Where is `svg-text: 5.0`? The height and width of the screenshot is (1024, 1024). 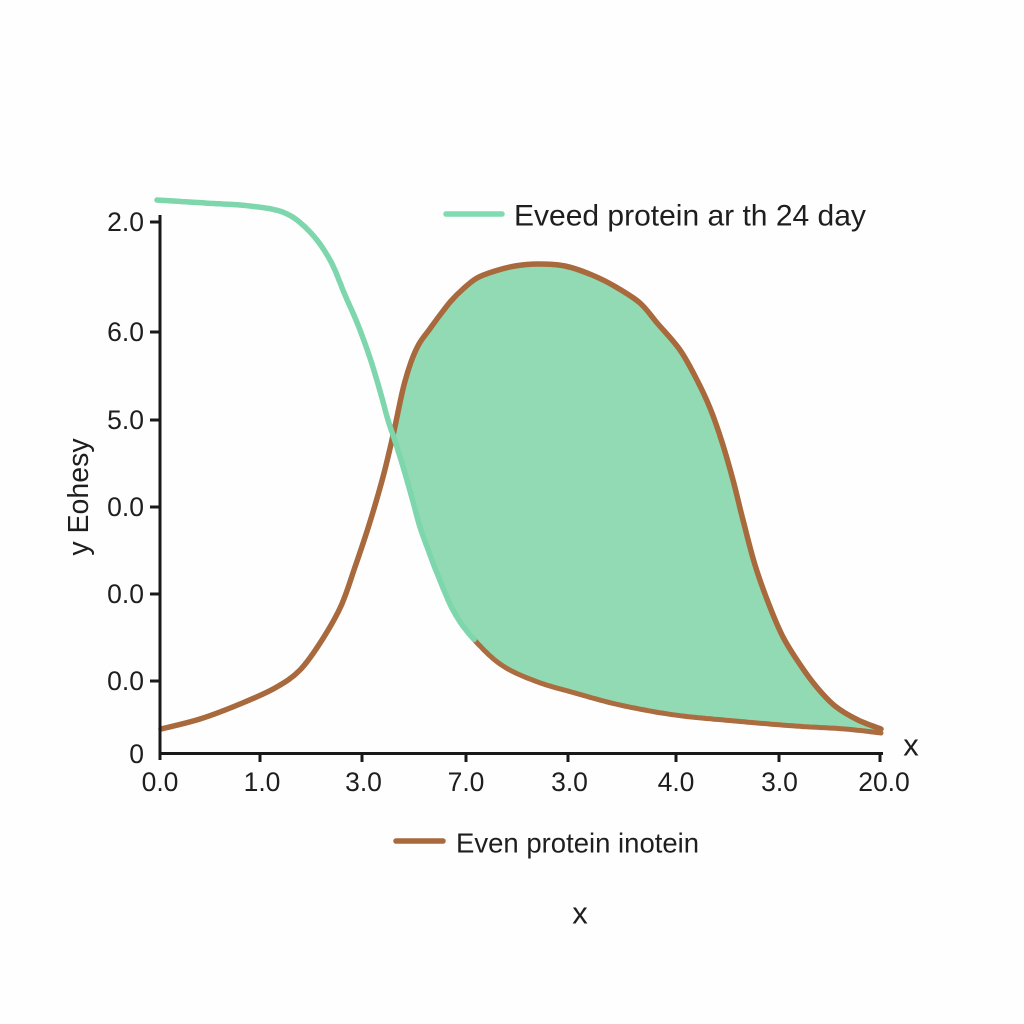 svg-text: 5.0 is located at coordinates (125, 420).